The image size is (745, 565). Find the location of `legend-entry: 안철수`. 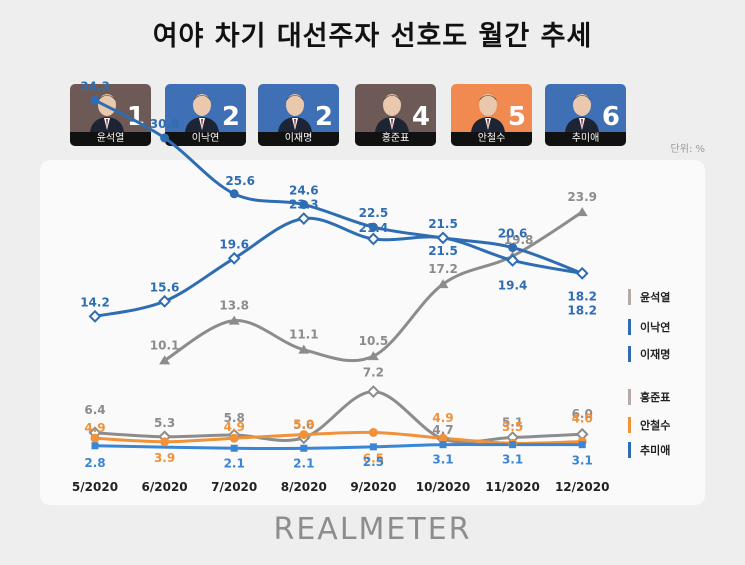

legend-entry: 안철수 is located at coordinates (655, 425).